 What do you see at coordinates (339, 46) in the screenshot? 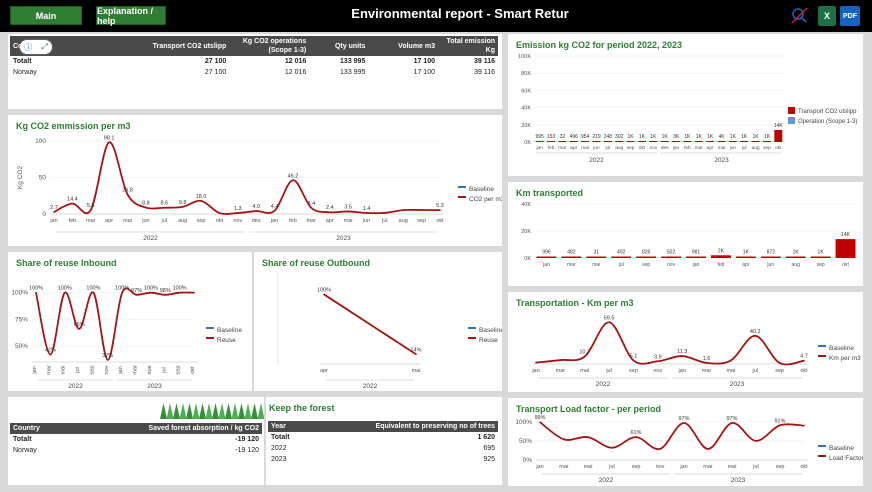
I see `column-header: Qty units` at bounding box center [339, 46].